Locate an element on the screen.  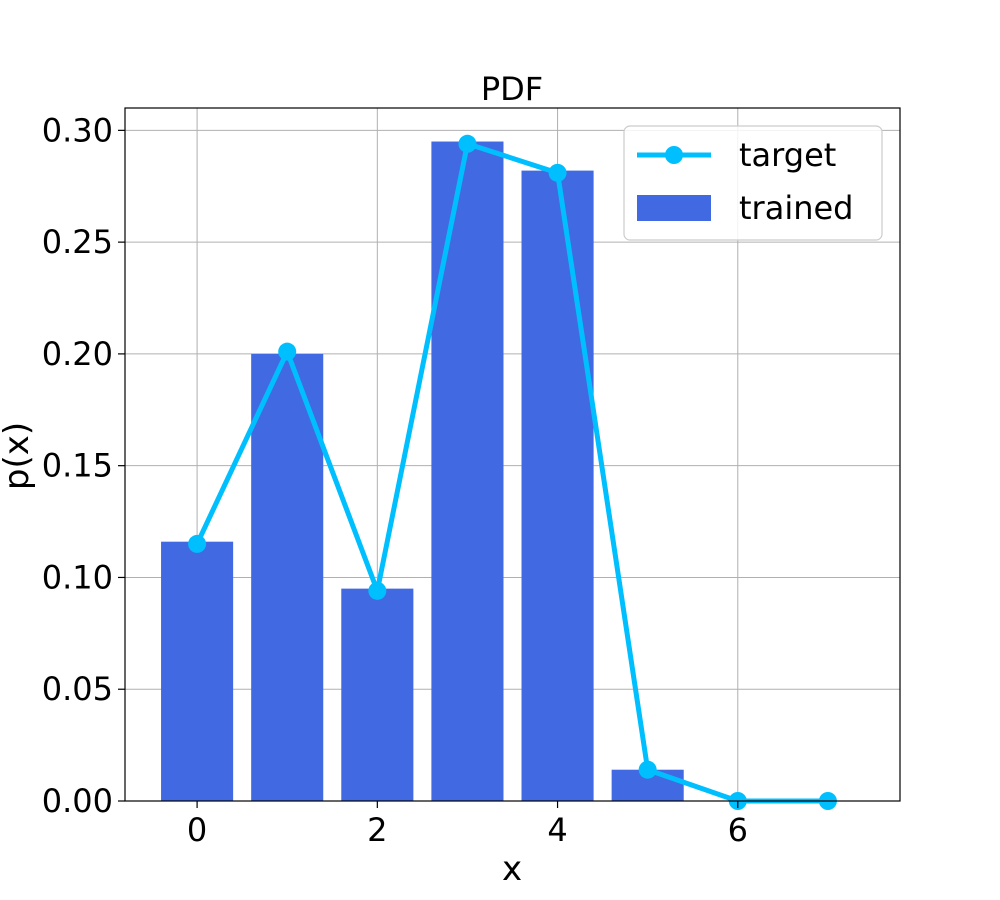
legend-trained-label: trained is located at coordinates (796, 208).